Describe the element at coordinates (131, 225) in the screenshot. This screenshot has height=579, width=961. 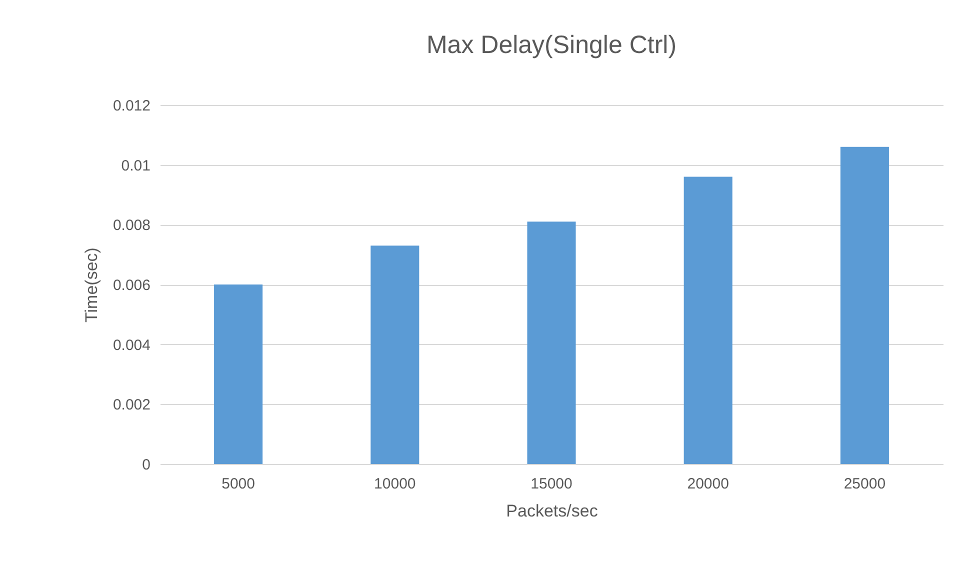
I see `y-tick-label: 0.008` at that location.